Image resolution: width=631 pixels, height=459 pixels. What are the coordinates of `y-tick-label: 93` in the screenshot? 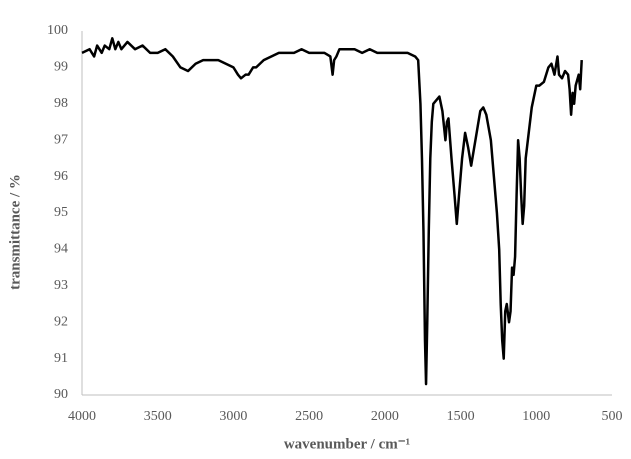 It's located at (61, 285).